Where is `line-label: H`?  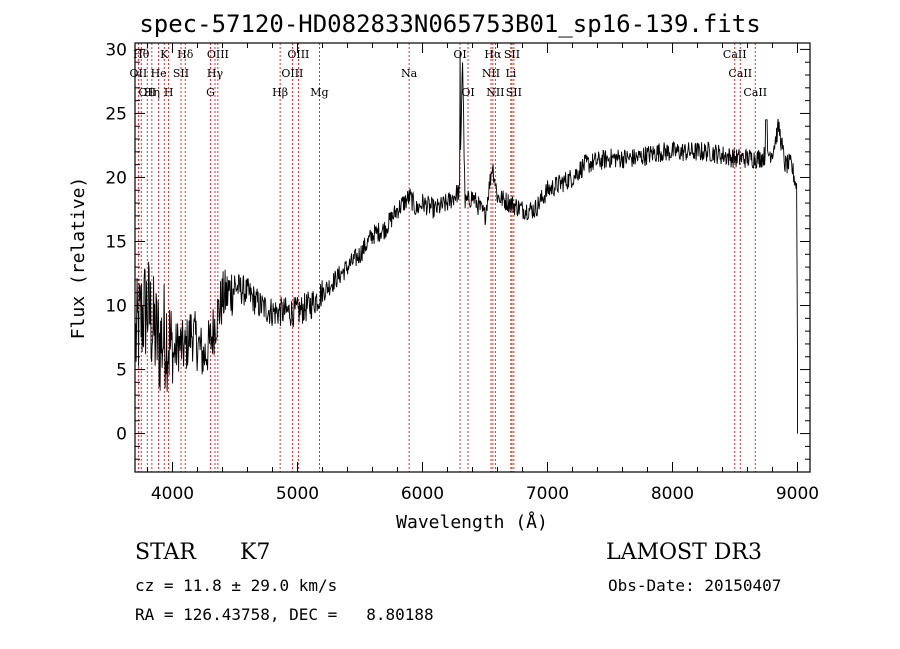 line-label: H is located at coordinates (169, 92).